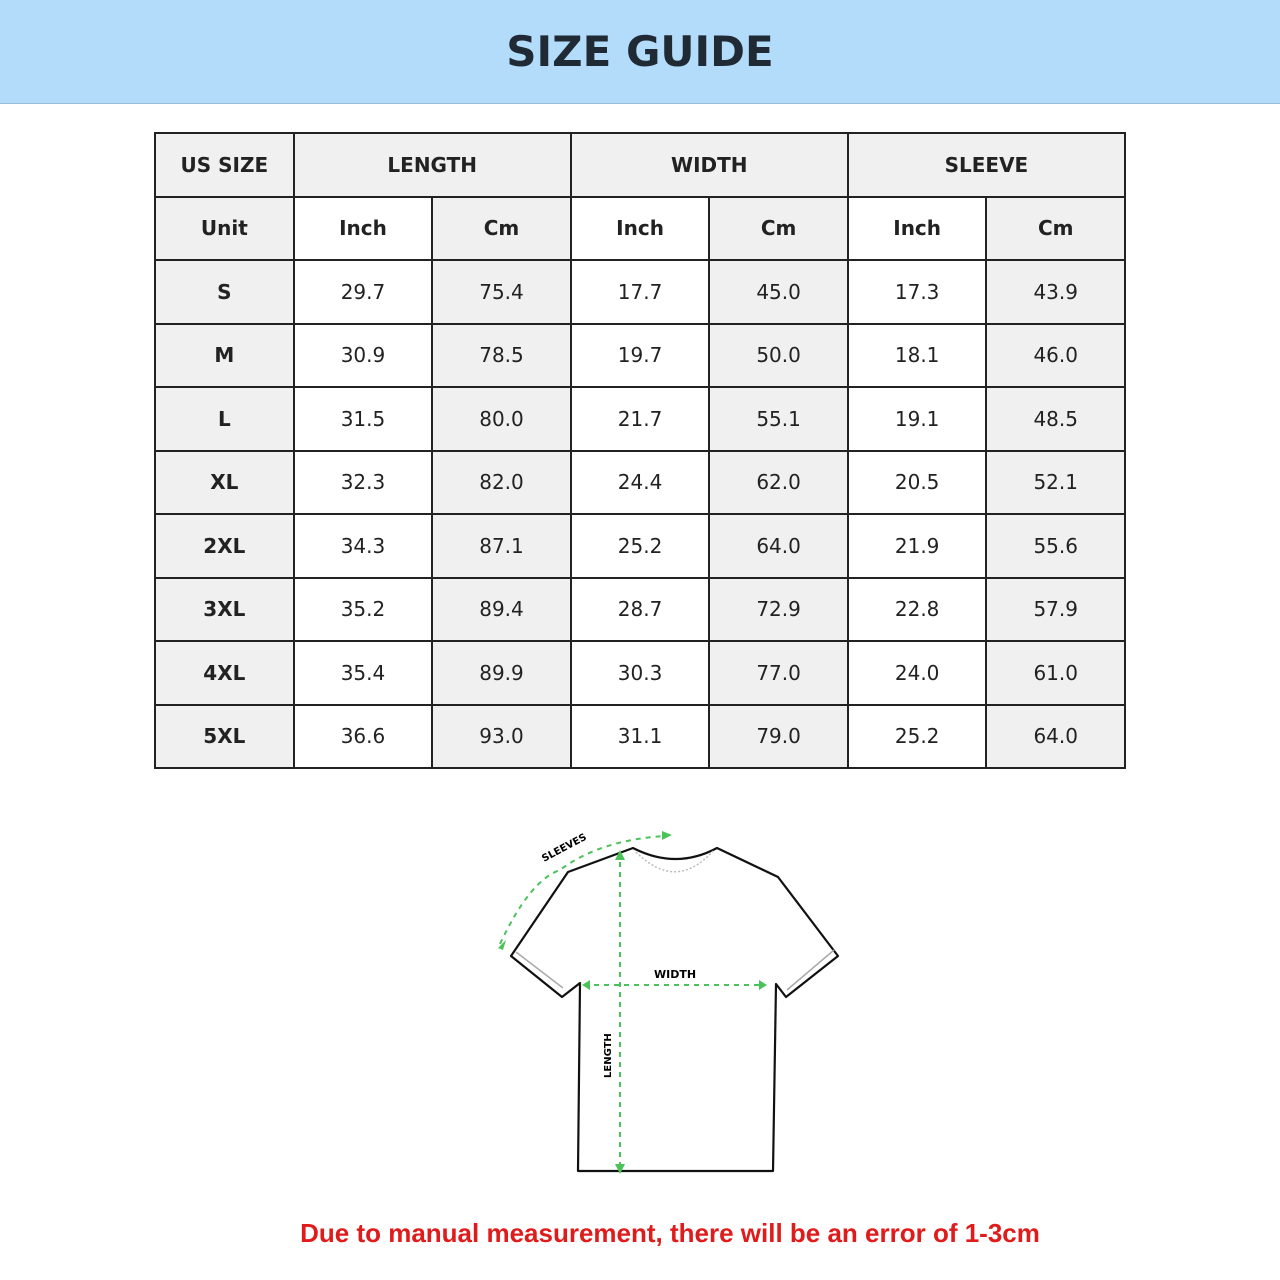  Describe the element at coordinates (224, 609) in the screenshot. I see `row-label-cell: 3XL` at that location.